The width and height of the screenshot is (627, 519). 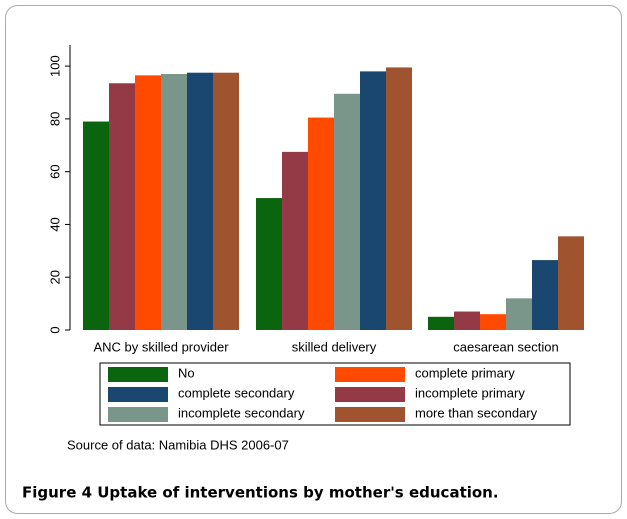 What do you see at coordinates (54, 329) in the screenshot?
I see `y-tick-label: 0` at bounding box center [54, 329].